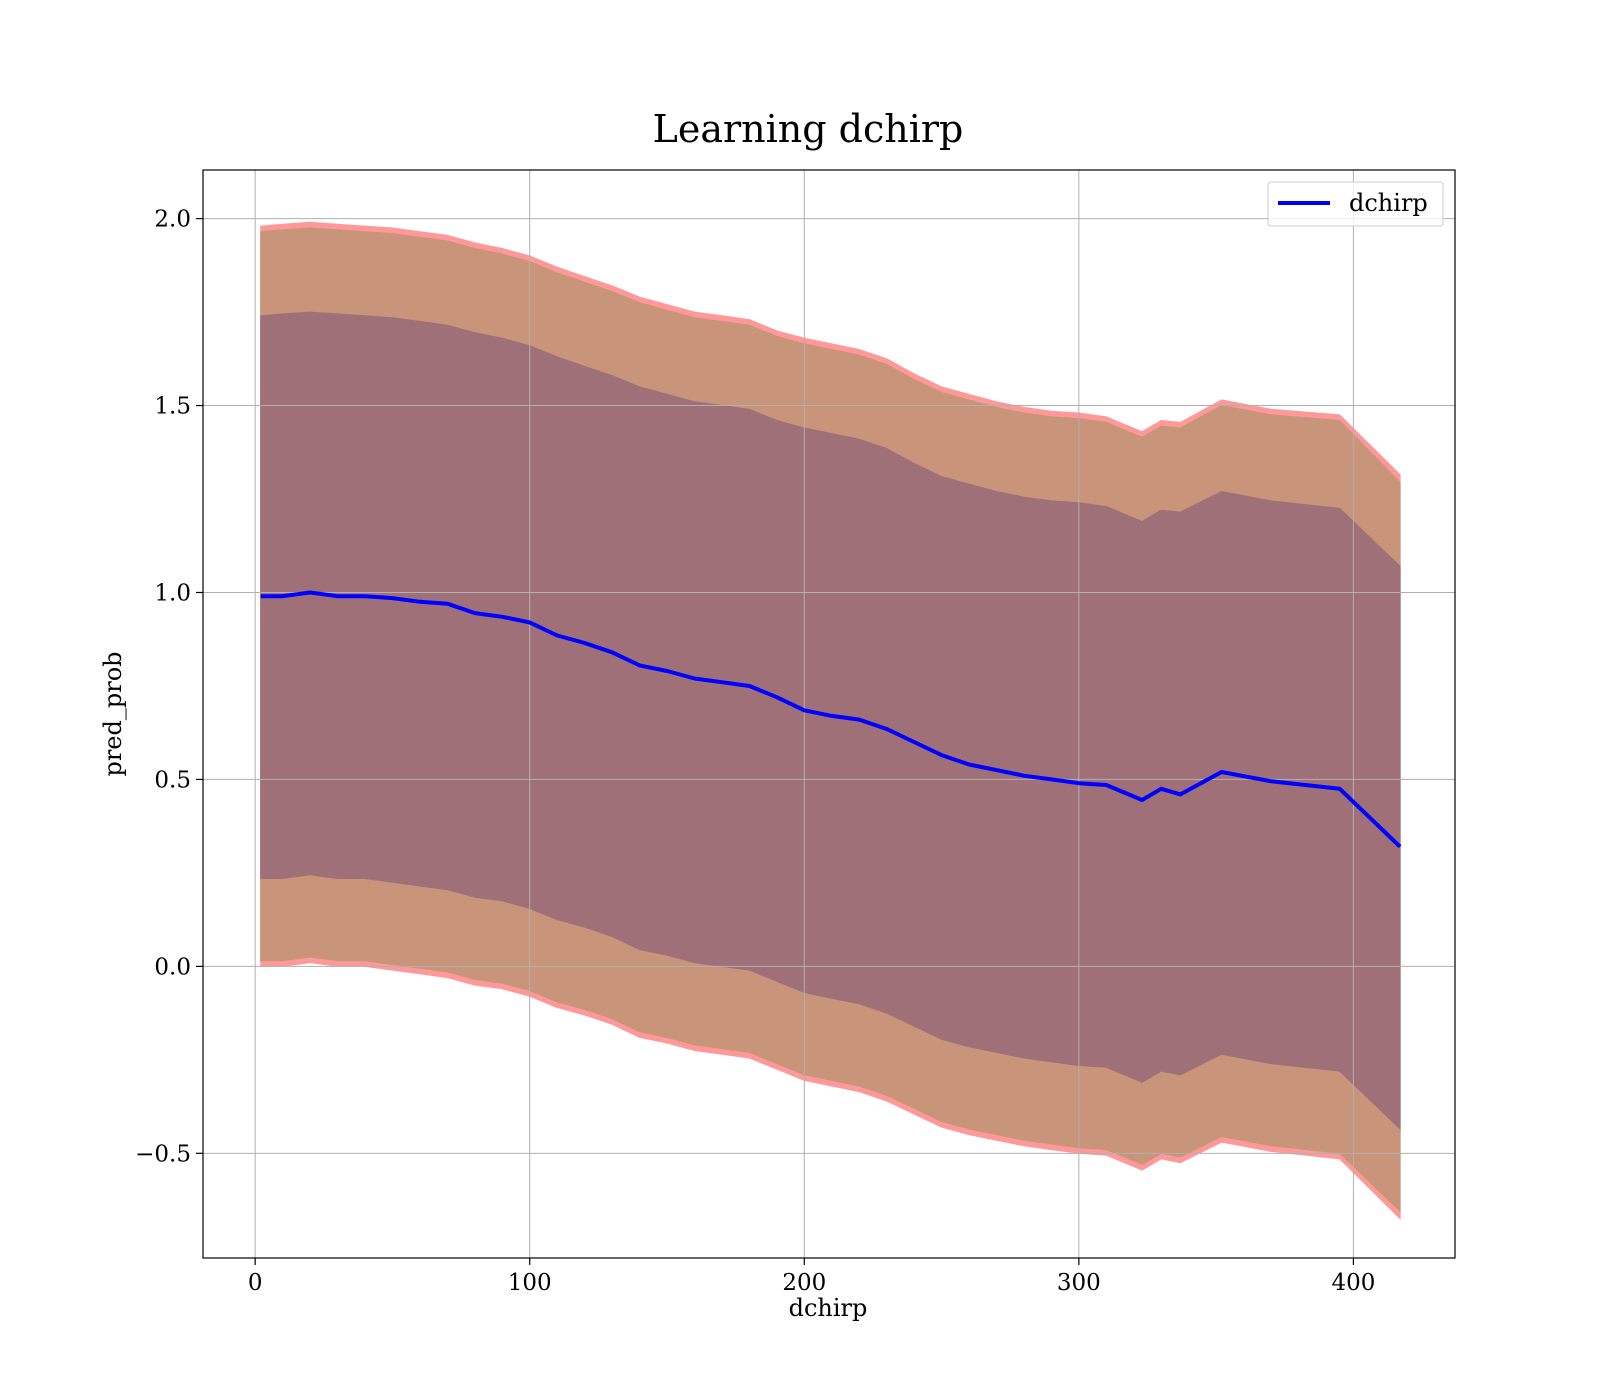 The image size is (1600, 1400). I want to click on x-axis-ticks: 0 100 200 300 400, so click(811, 1277).